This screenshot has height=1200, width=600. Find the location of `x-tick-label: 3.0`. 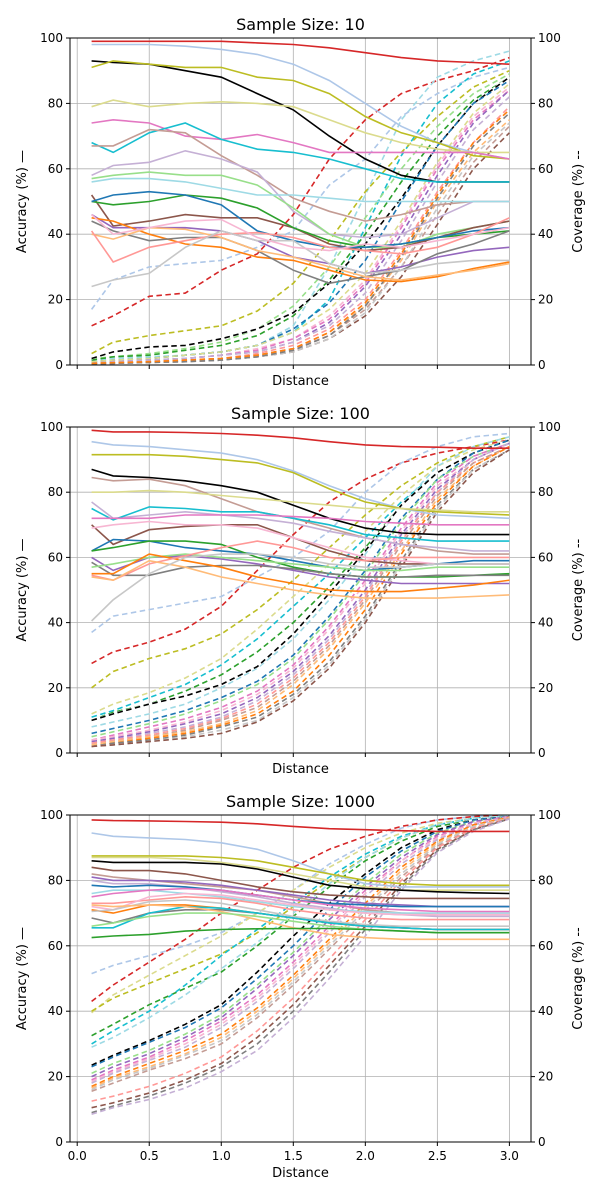

x-tick-label: 3.0 is located at coordinates (509, 1156).